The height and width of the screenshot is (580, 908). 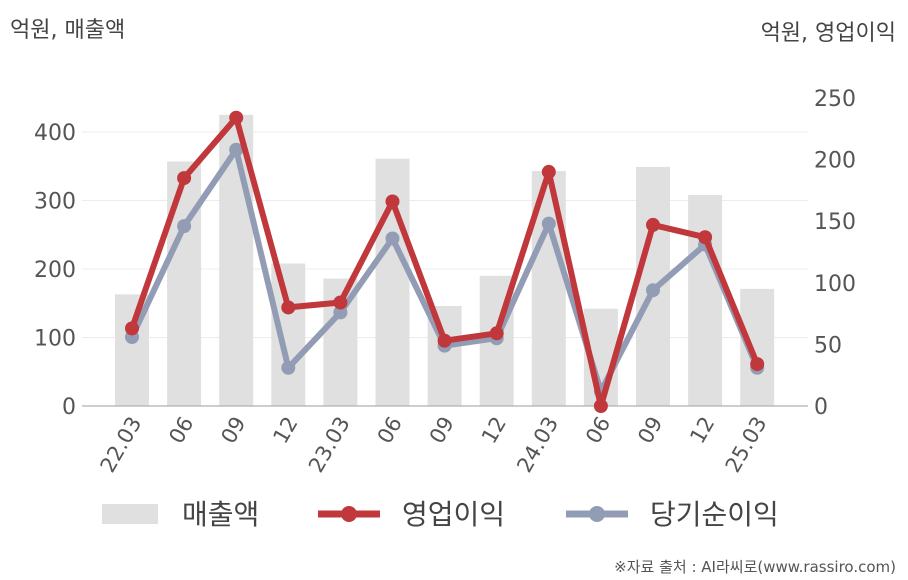 What do you see at coordinates (835, 99) in the screenshot?
I see `right-tick-label: 250` at bounding box center [835, 99].